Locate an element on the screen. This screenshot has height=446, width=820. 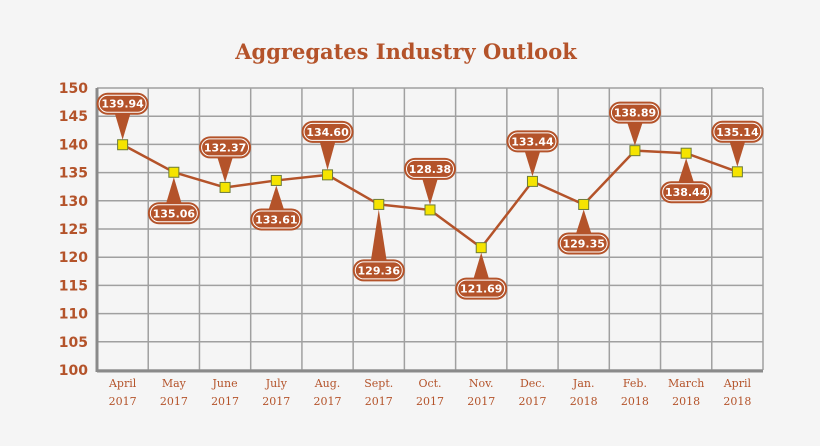
data-label: 139.94 is located at coordinates (122, 104).